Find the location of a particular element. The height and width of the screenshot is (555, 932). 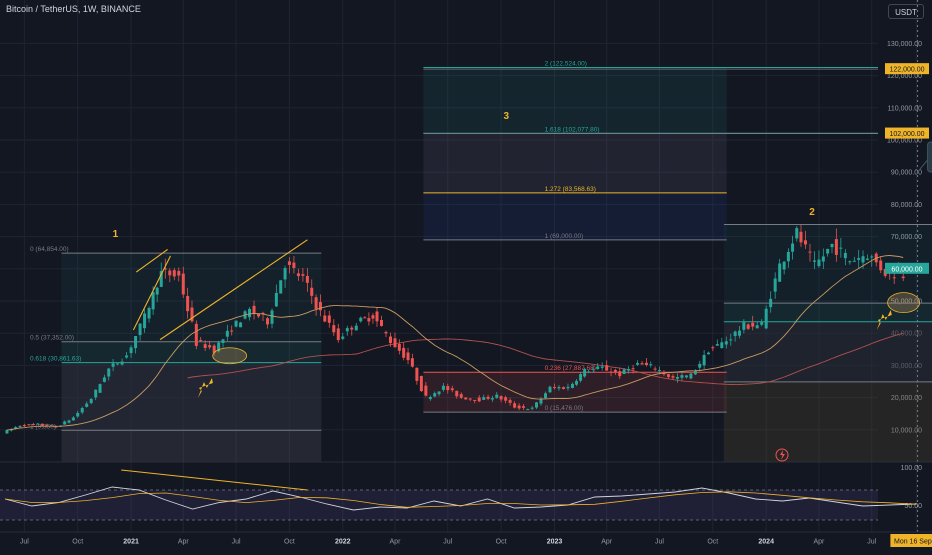

y-tick-label: 110,000.00 is located at coordinates (904, 108).